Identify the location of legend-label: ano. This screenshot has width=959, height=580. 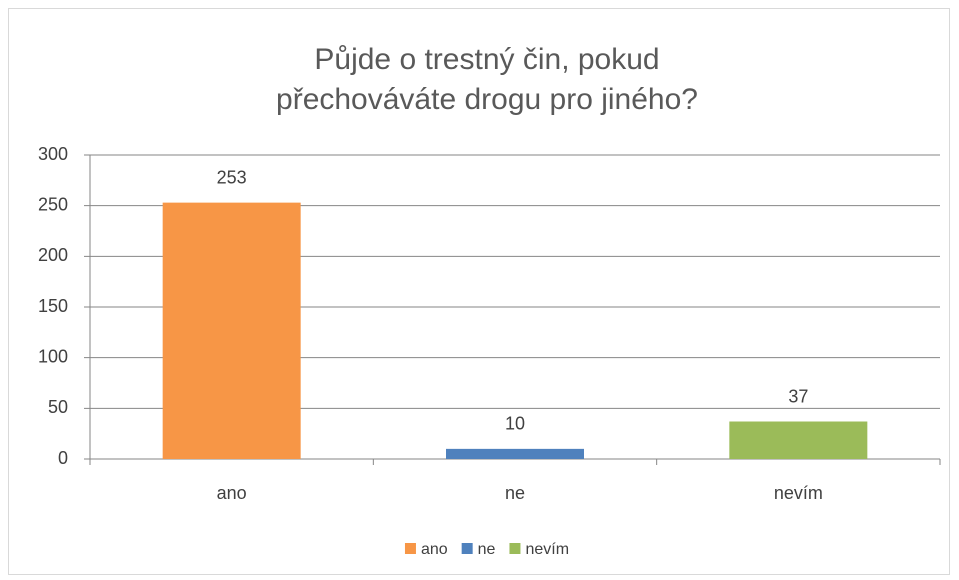
(434, 549).